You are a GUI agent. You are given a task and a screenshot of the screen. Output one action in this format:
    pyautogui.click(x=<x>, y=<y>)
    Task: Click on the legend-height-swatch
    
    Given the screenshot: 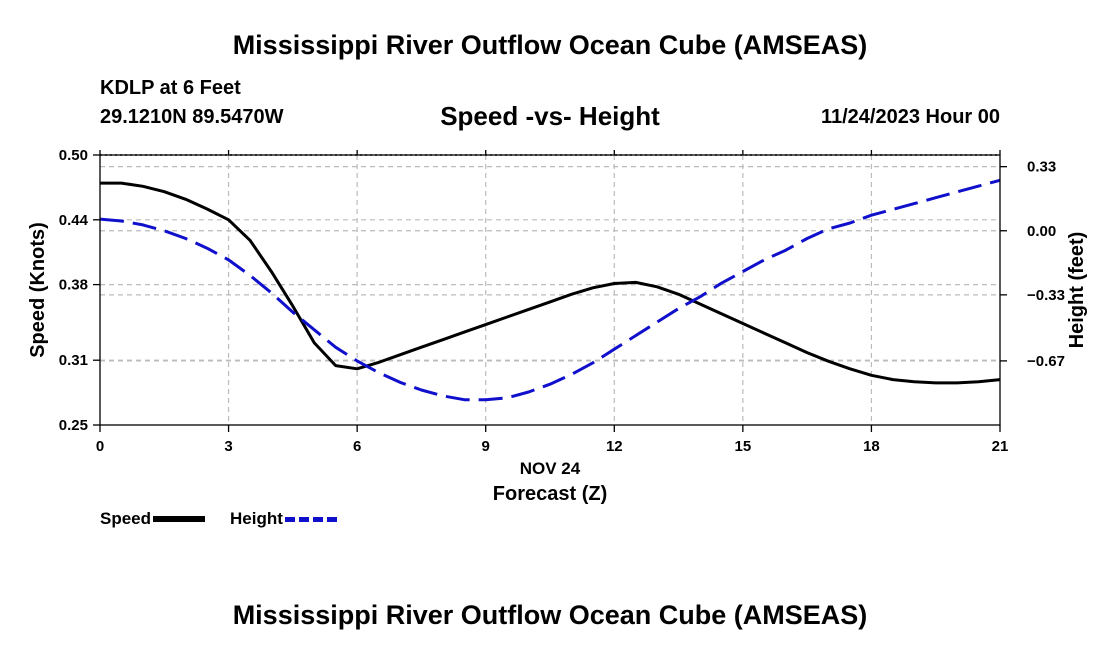 What is the action you would take?
    pyautogui.click(x=310, y=519)
    